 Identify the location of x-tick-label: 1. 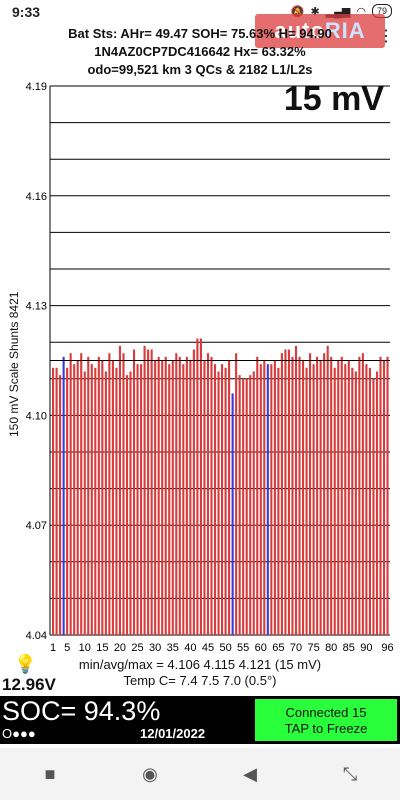
(53, 648).